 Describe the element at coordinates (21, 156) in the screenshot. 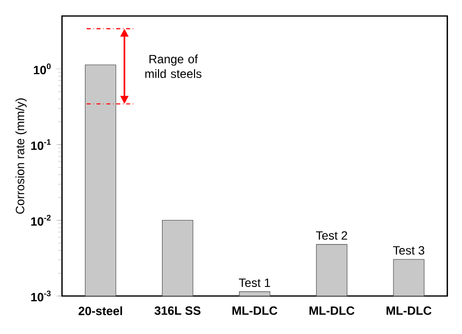

I see `y-axis-title: Corrosion rate (mm/y)` at that location.